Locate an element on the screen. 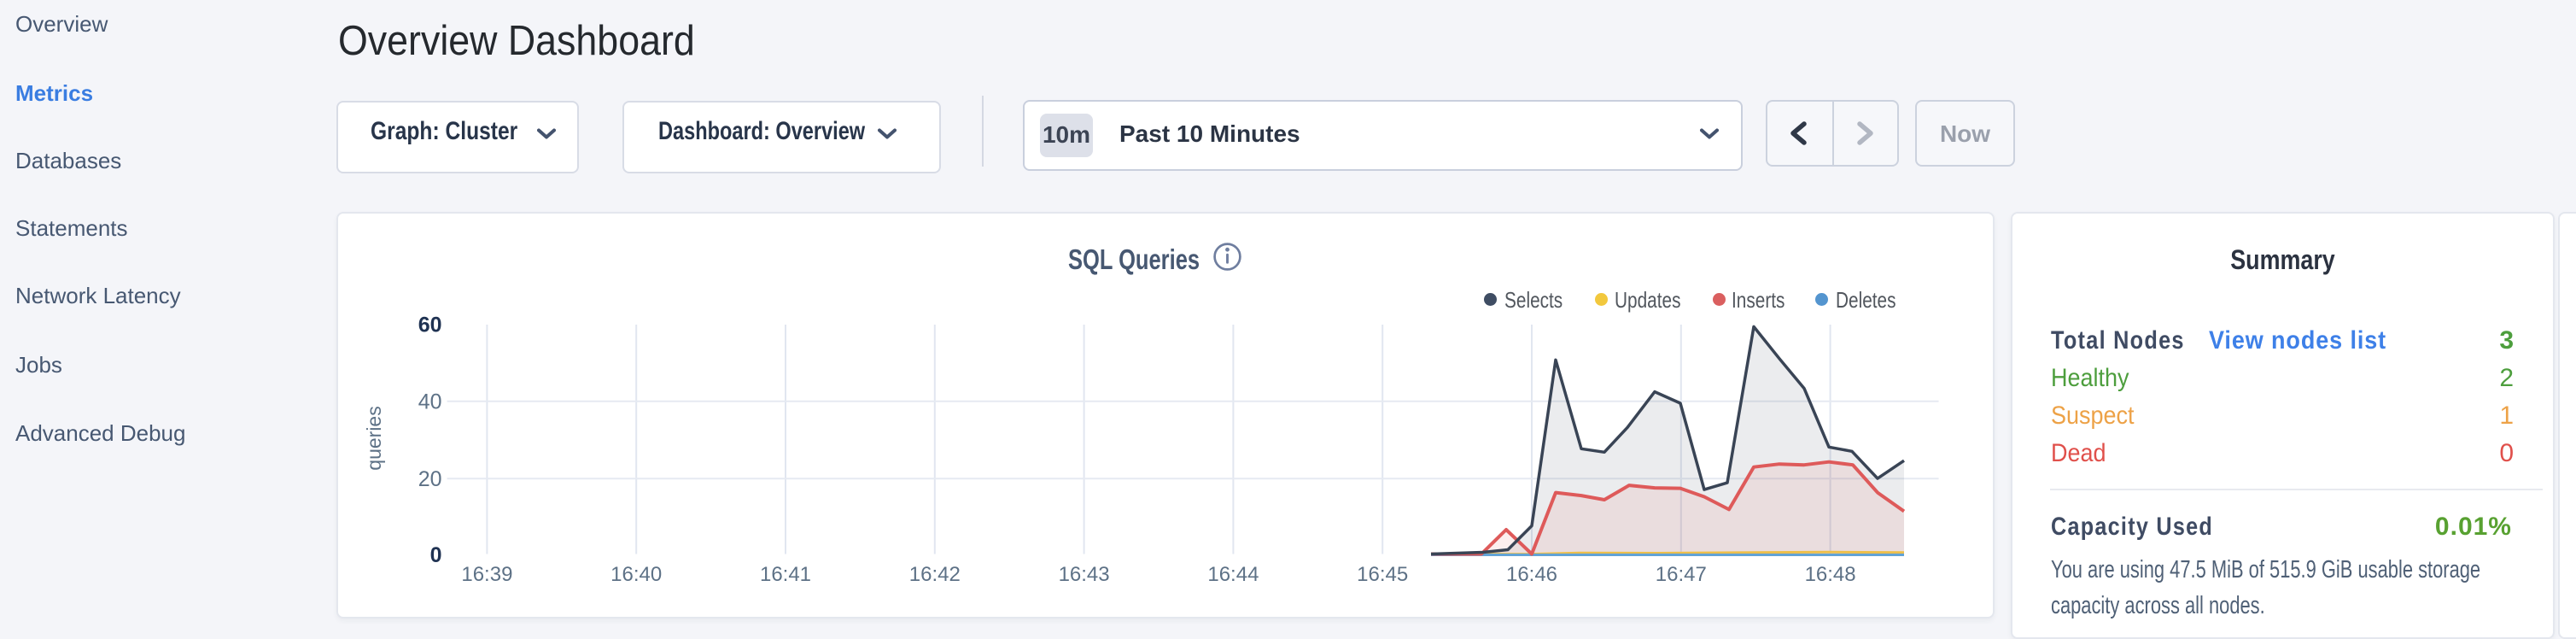 Image resolution: width=2576 pixels, height=639 pixels. svg-text: 60 is located at coordinates (430, 325).